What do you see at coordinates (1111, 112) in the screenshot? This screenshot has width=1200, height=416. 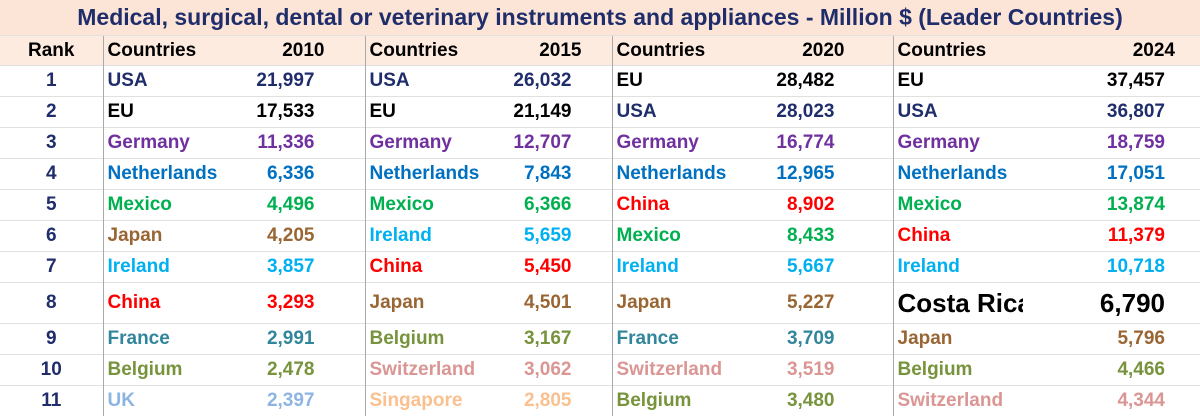 I see `value-cell: 36,807` at bounding box center [1111, 112].